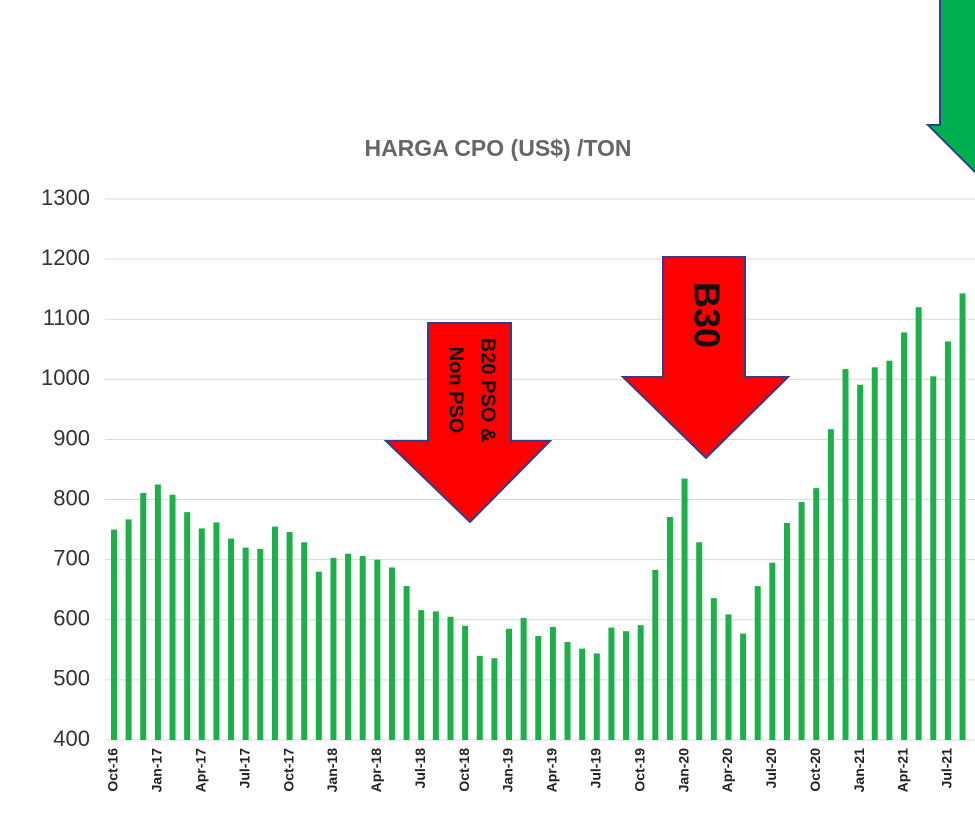  I want to click on b20-arrow, so click(468, 423).